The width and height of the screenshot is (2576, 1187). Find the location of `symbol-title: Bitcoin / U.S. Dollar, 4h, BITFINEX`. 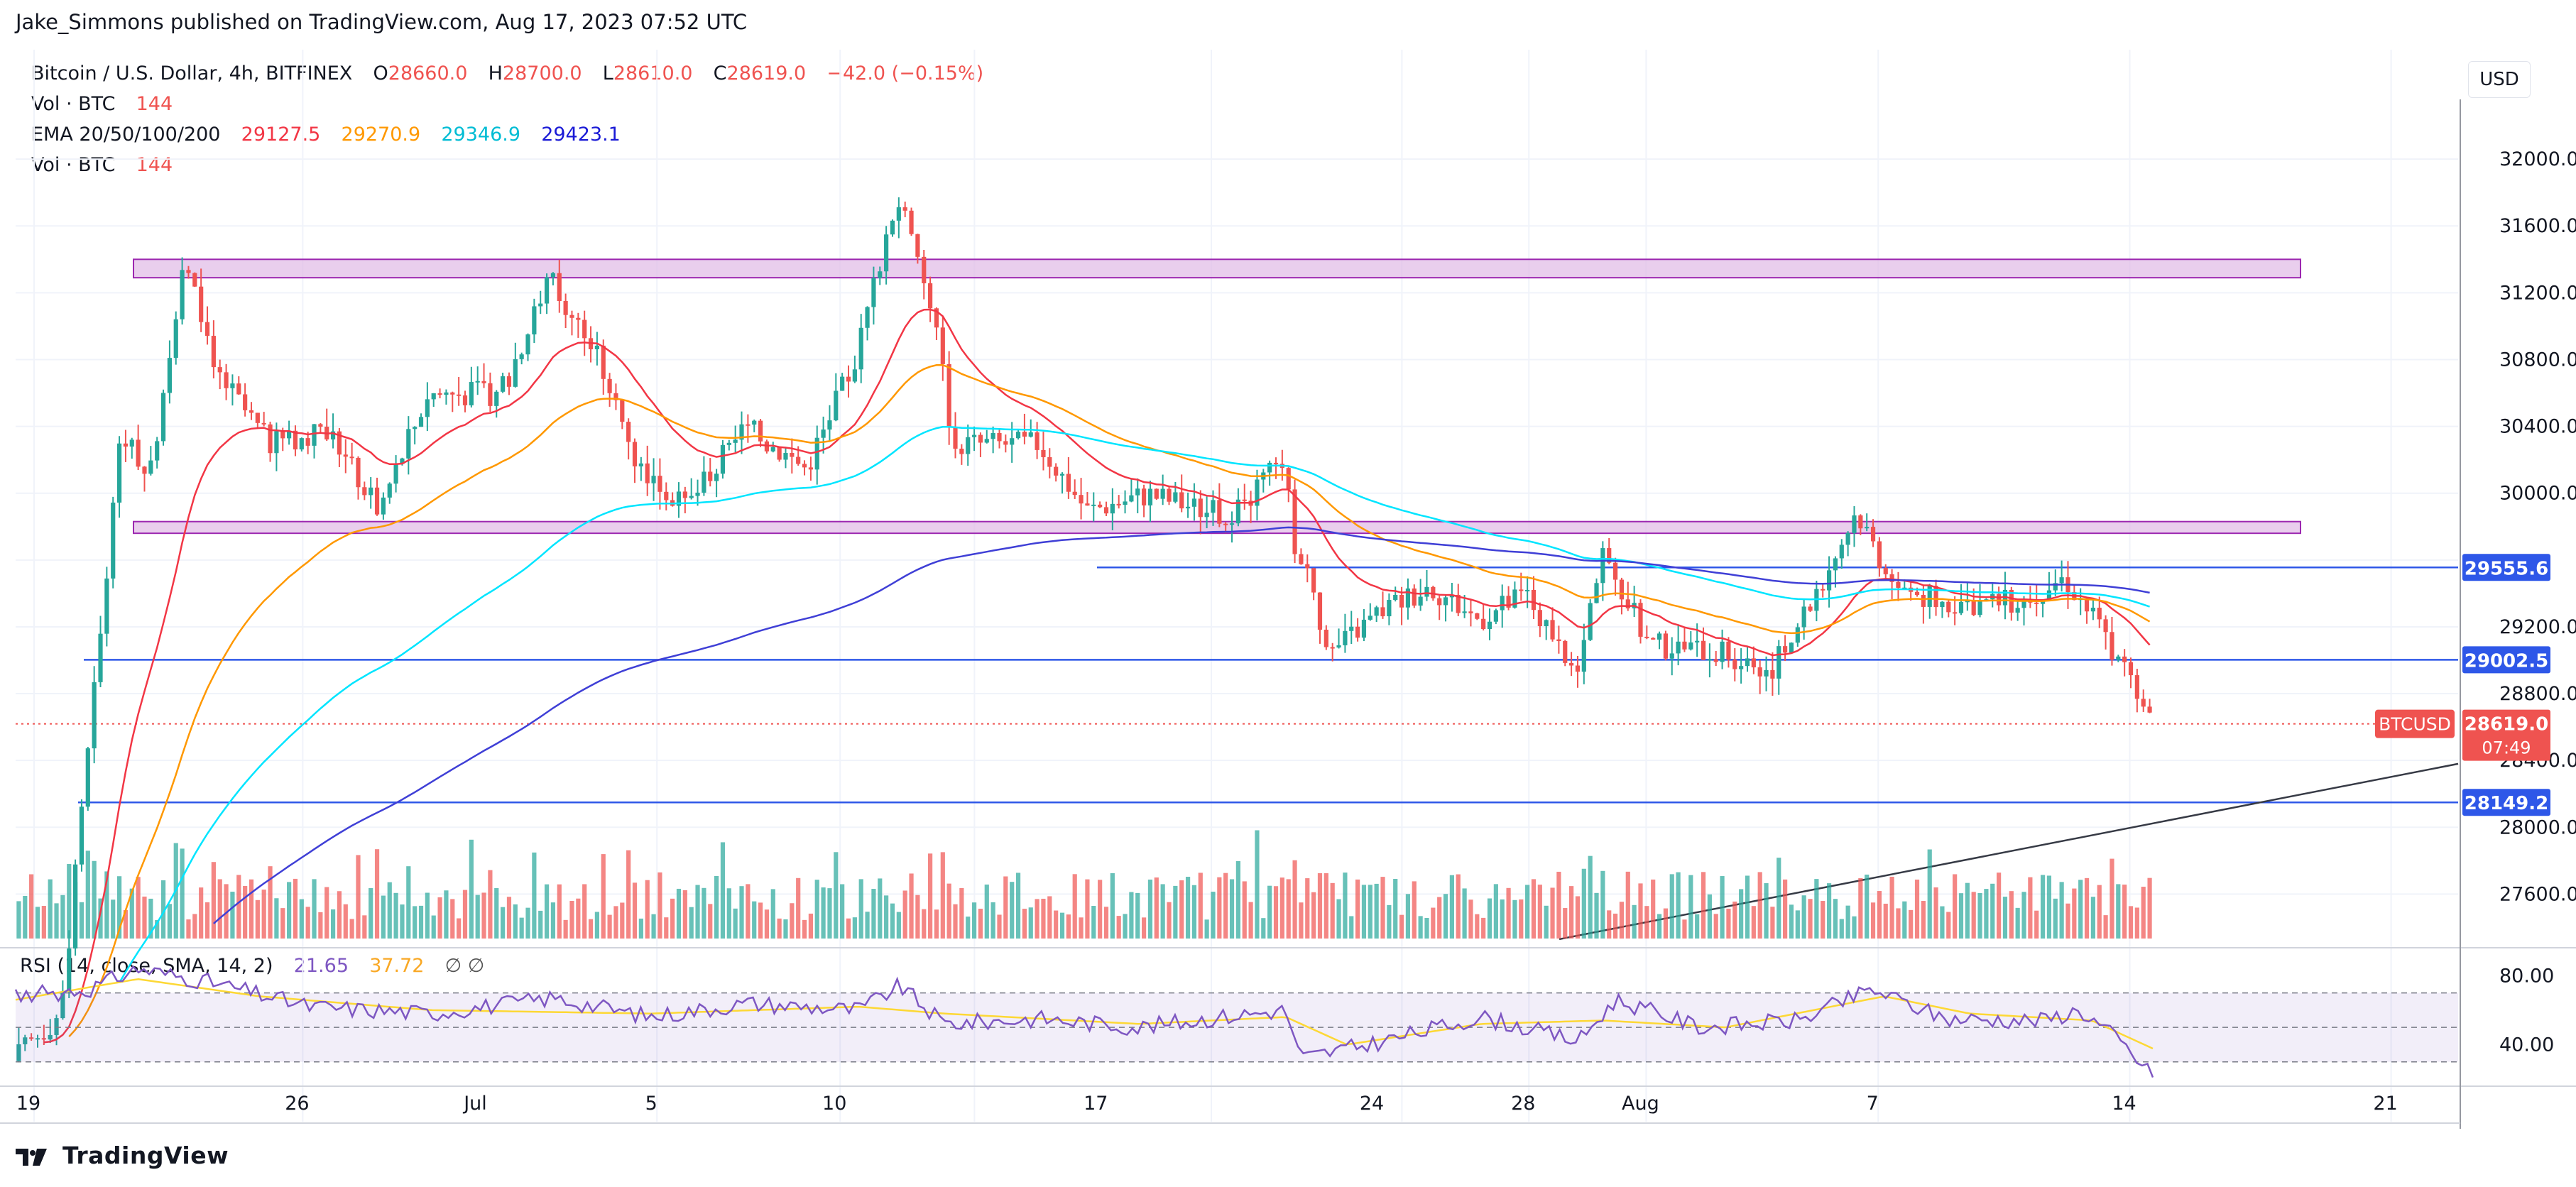

symbol-title: Bitcoin / U.S. Dollar, 4h, BITFINEX is located at coordinates (192, 73).